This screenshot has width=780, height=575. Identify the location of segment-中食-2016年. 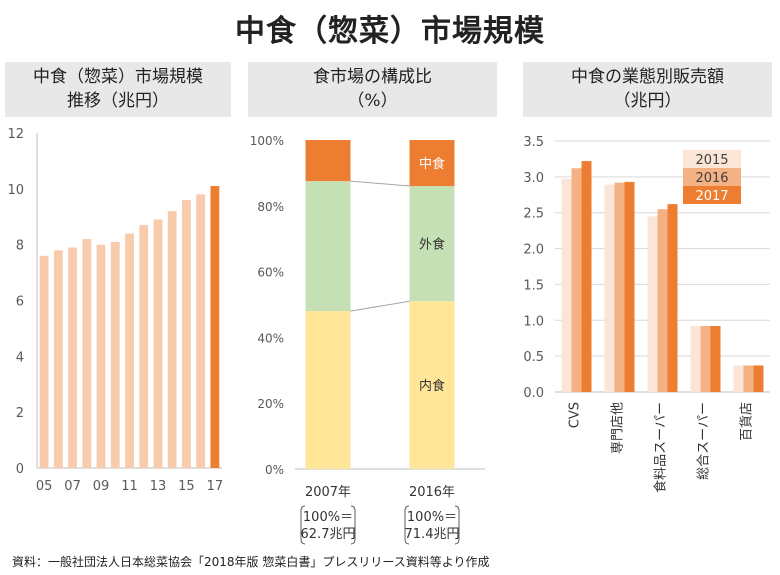
(432, 163).